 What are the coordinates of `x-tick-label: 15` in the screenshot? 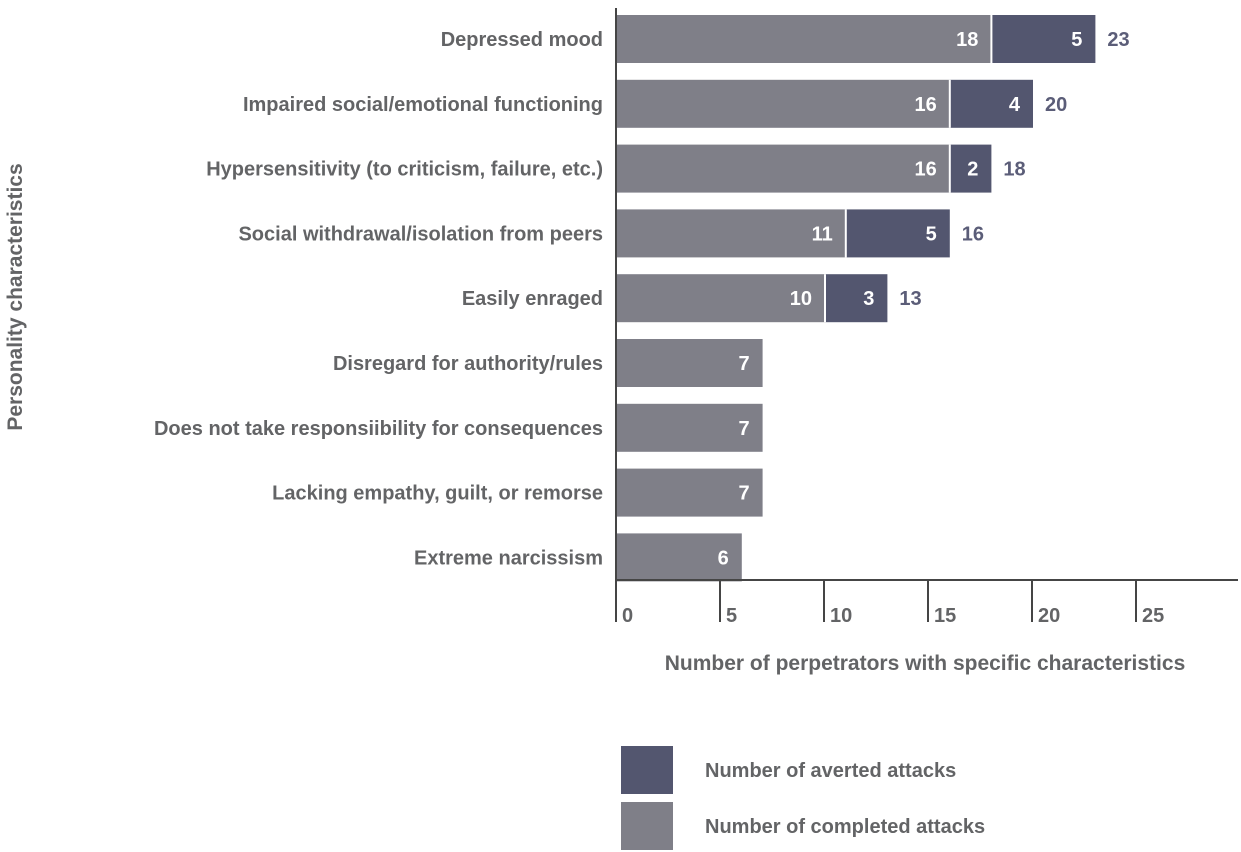 It's located at (945, 616).